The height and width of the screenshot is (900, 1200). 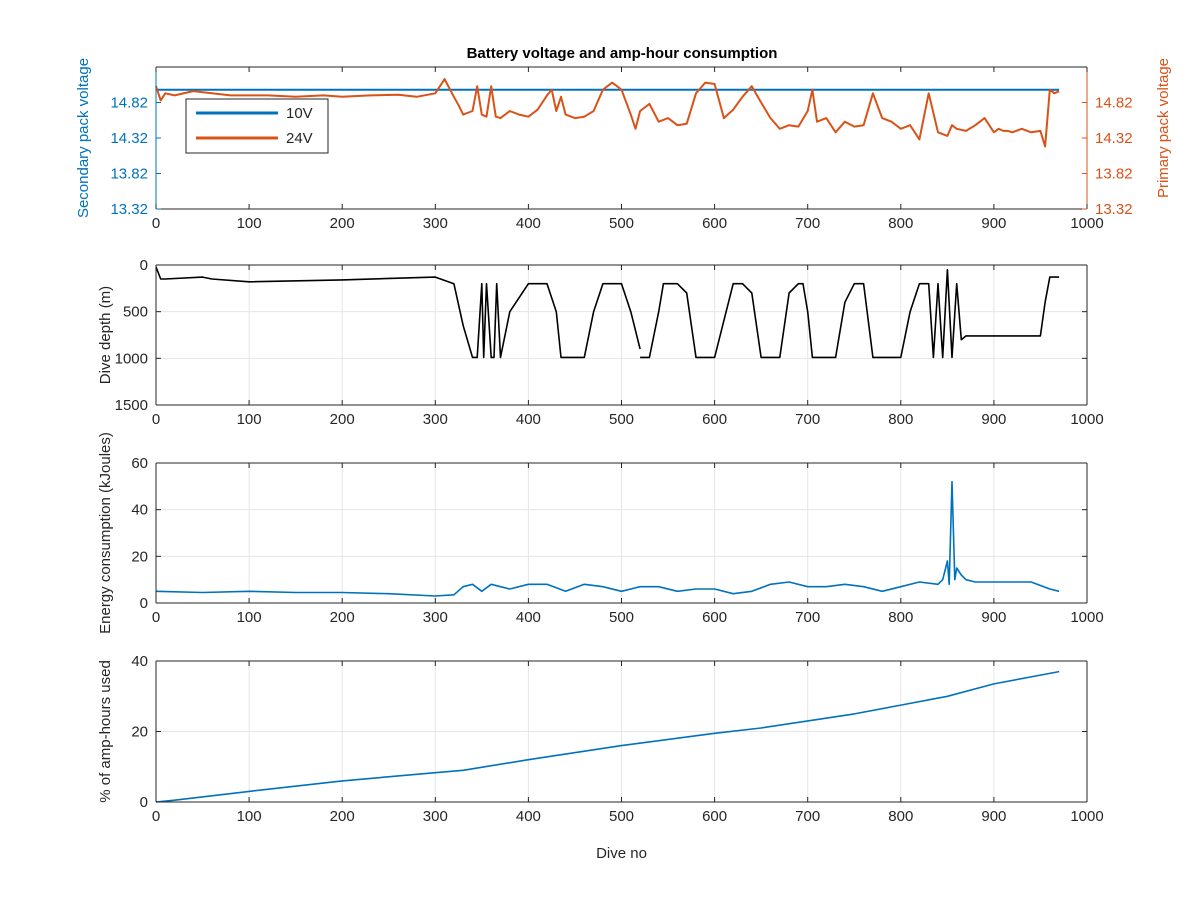 I want to click on y-axis-label-left: Secondary pack voltage, so click(x=83, y=138).